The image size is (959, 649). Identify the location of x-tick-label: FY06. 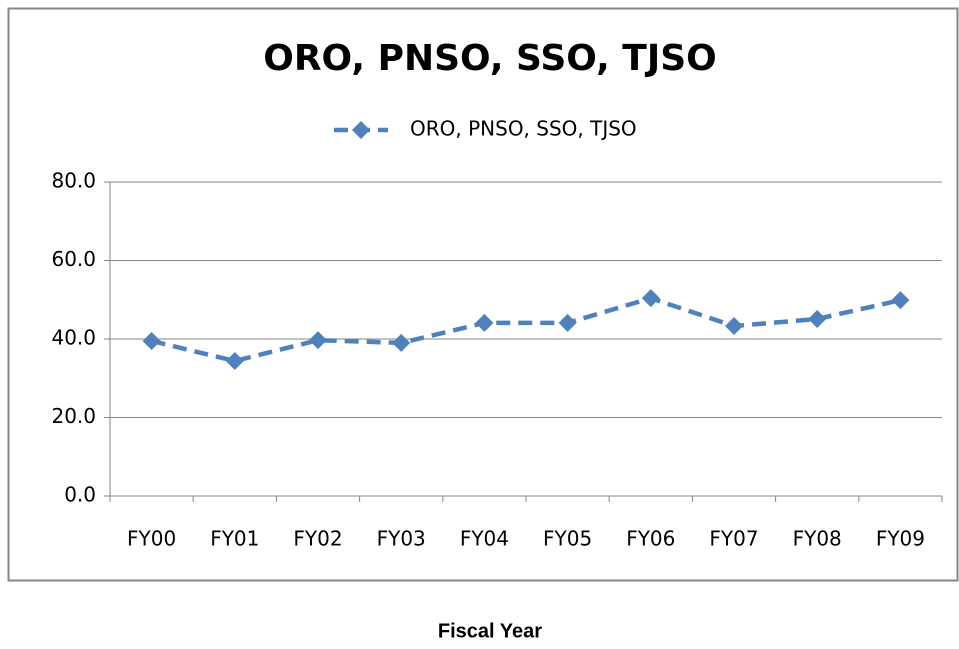
(650, 539).